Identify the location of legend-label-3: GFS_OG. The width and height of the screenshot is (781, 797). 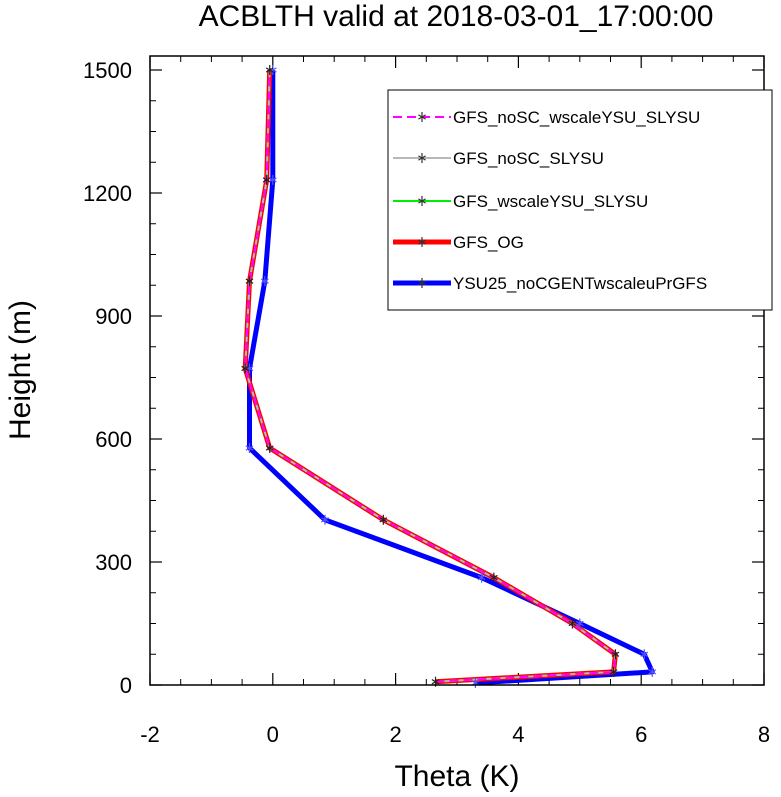
(488, 242).